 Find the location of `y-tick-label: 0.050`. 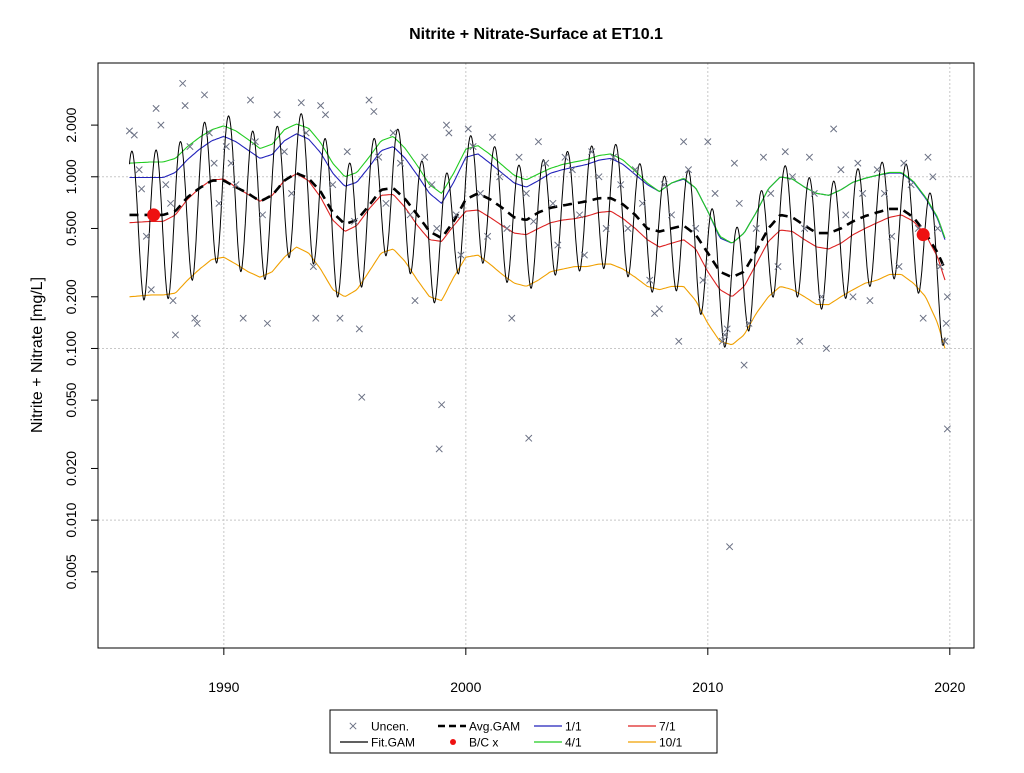

y-tick-label: 0.050 is located at coordinates (71, 399).